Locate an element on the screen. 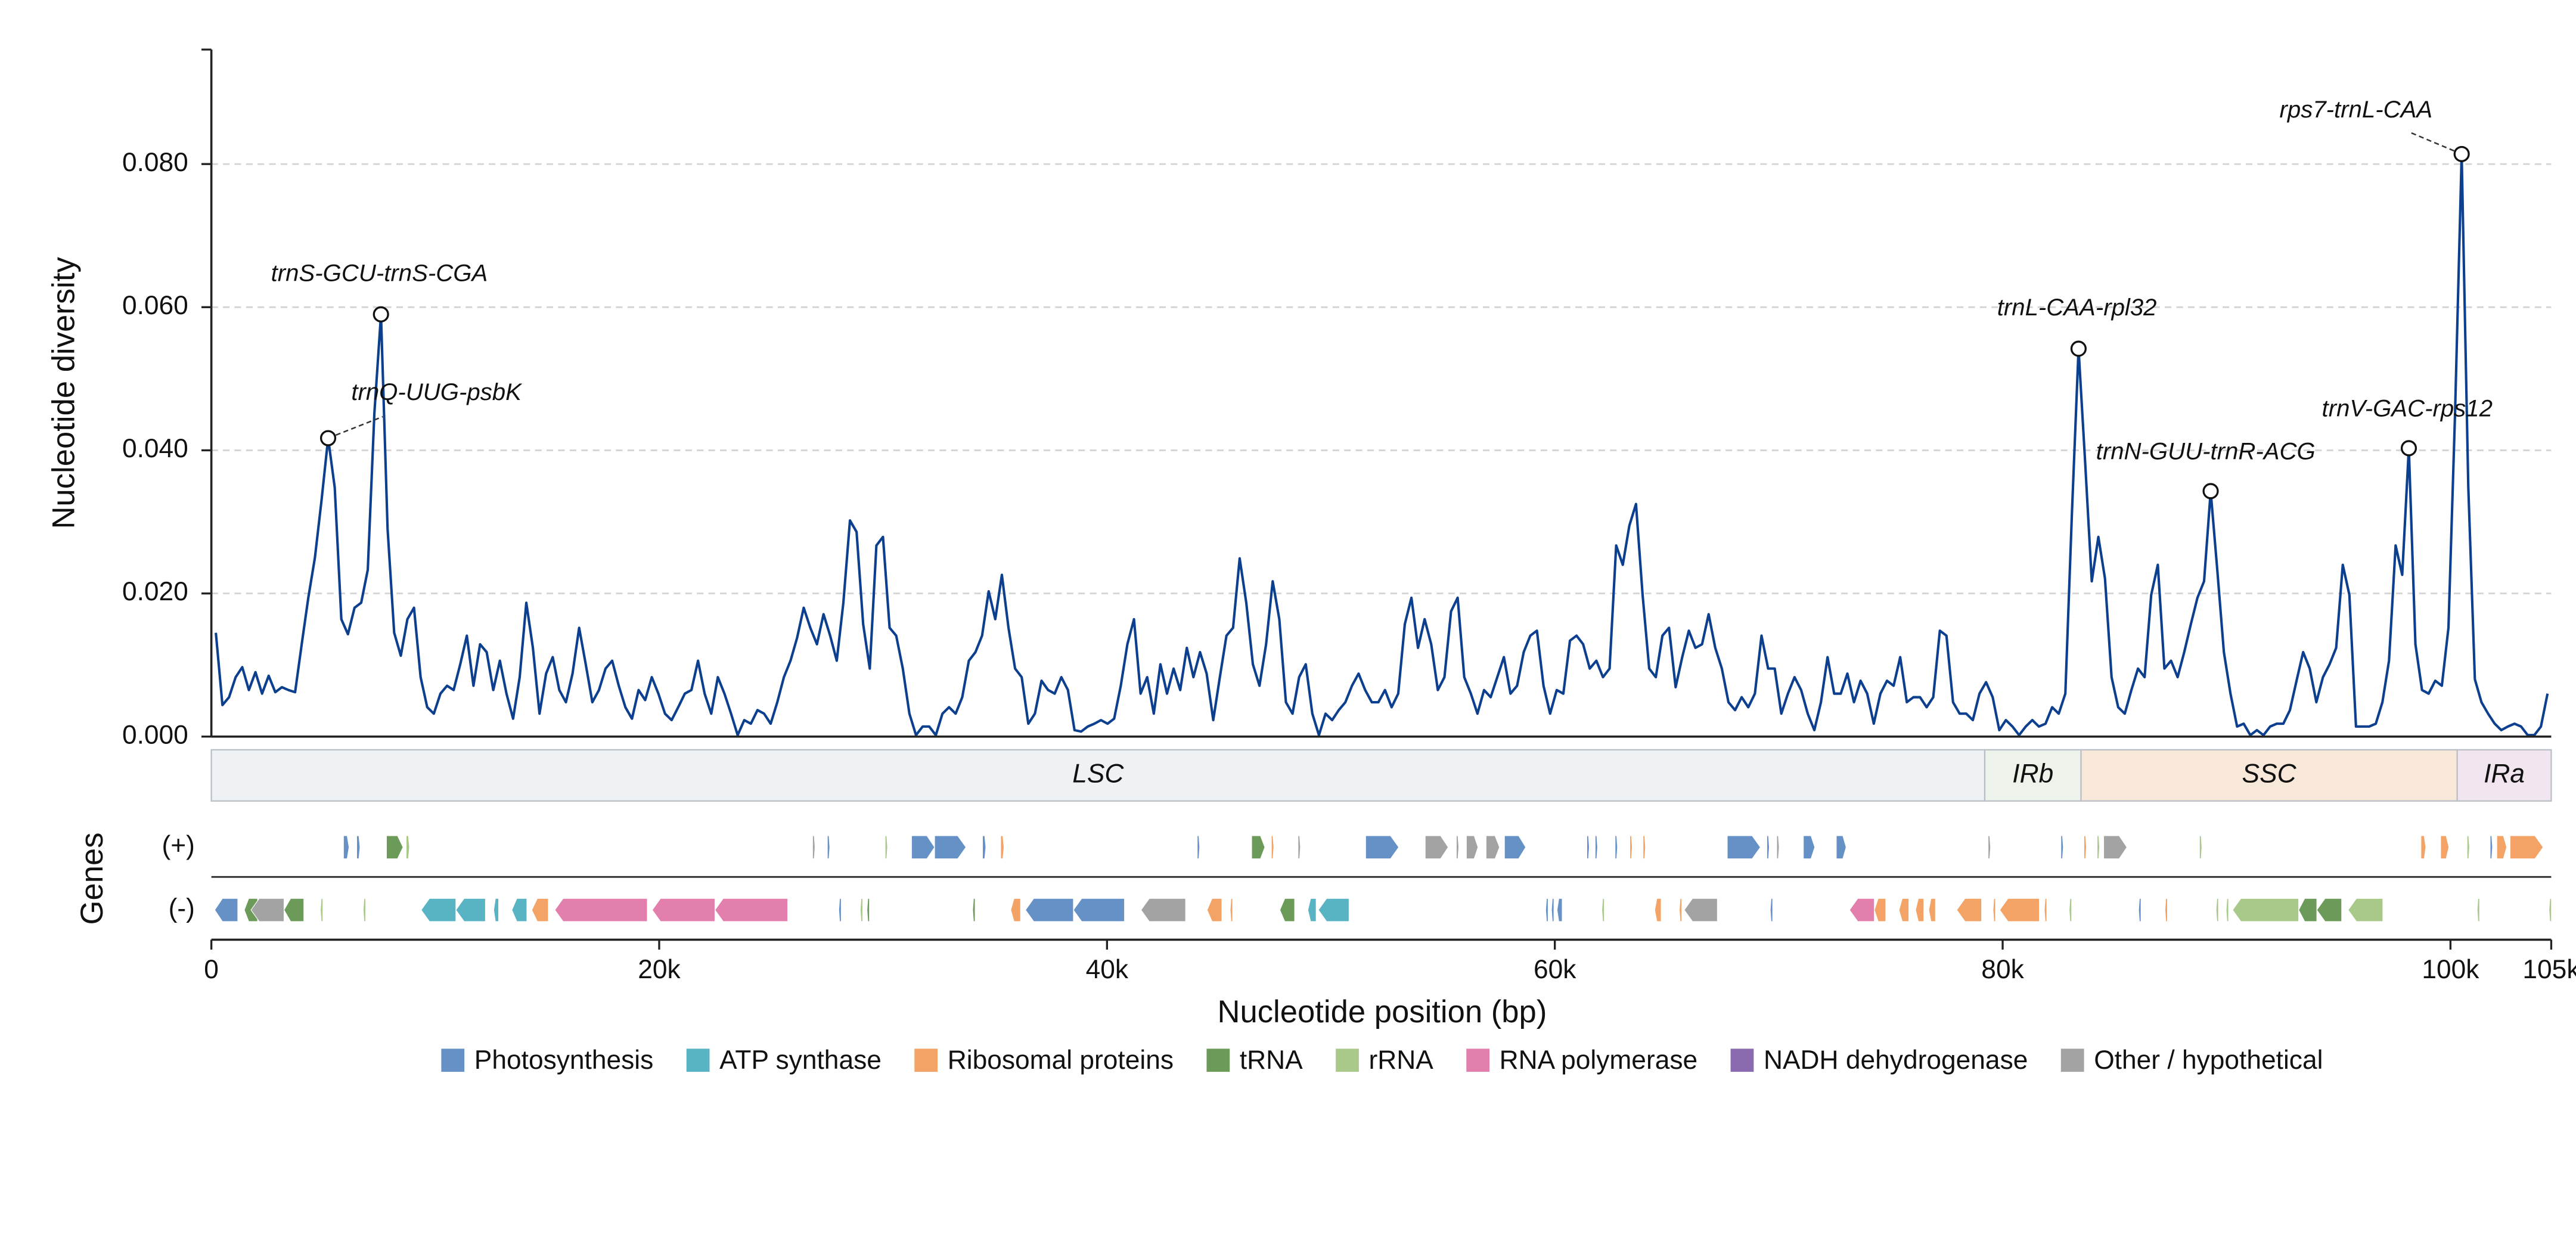  y-tick-label: 0.020 is located at coordinates (155, 591).